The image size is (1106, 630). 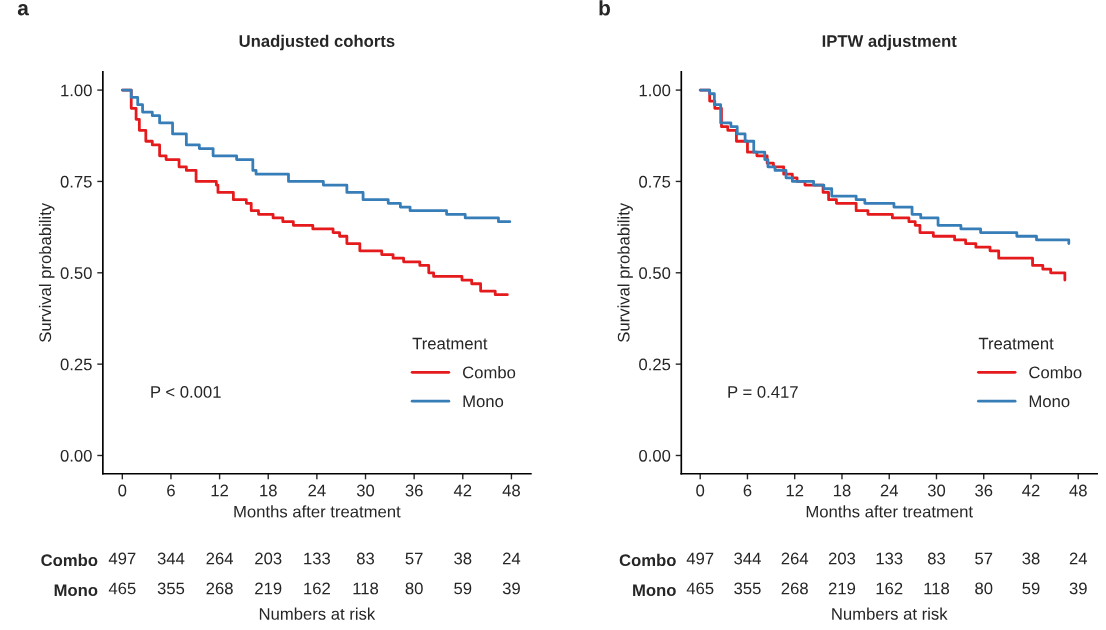 What do you see at coordinates (604, 8) in the screenshot?
I see `text: b` at bounding box center [604, 8].